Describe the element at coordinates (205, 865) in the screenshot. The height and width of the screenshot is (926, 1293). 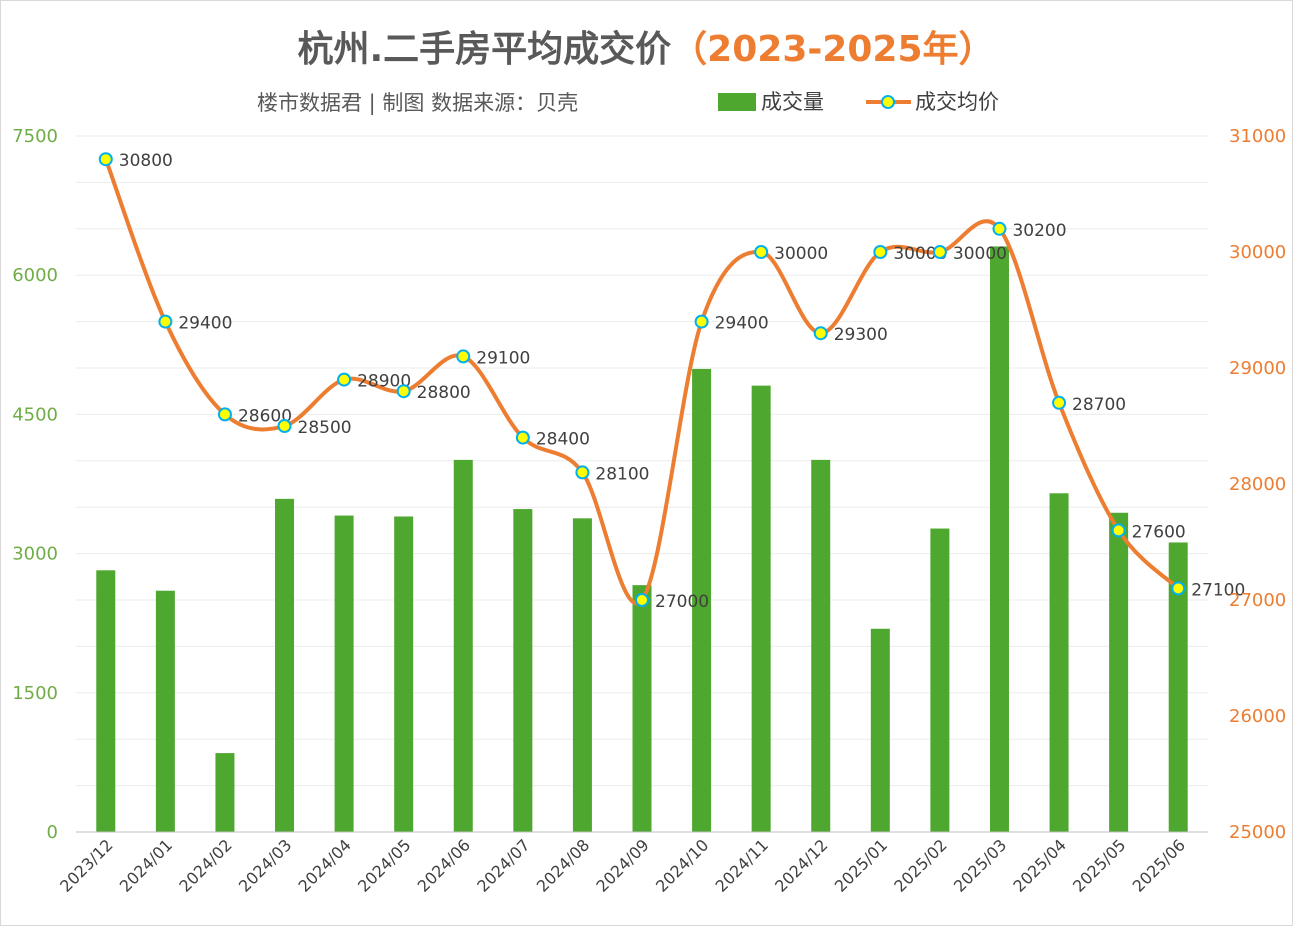
I see `x-tick-label: 2024/02` at that location.